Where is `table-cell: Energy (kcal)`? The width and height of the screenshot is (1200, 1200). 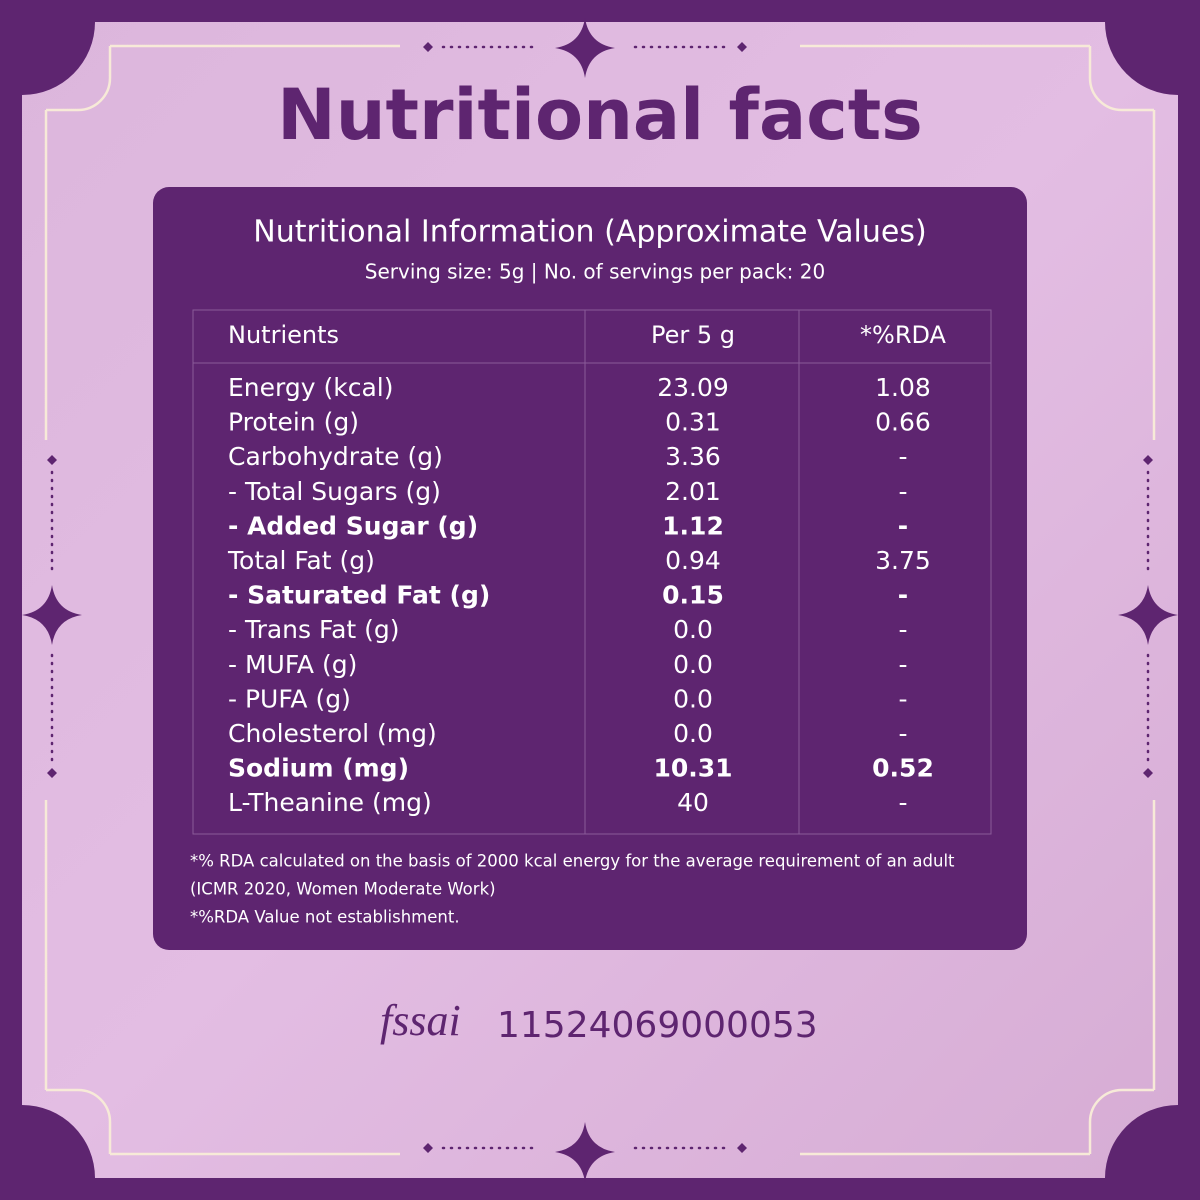
table-cell: Energy (kcal) is located at coordinates (310, 387).